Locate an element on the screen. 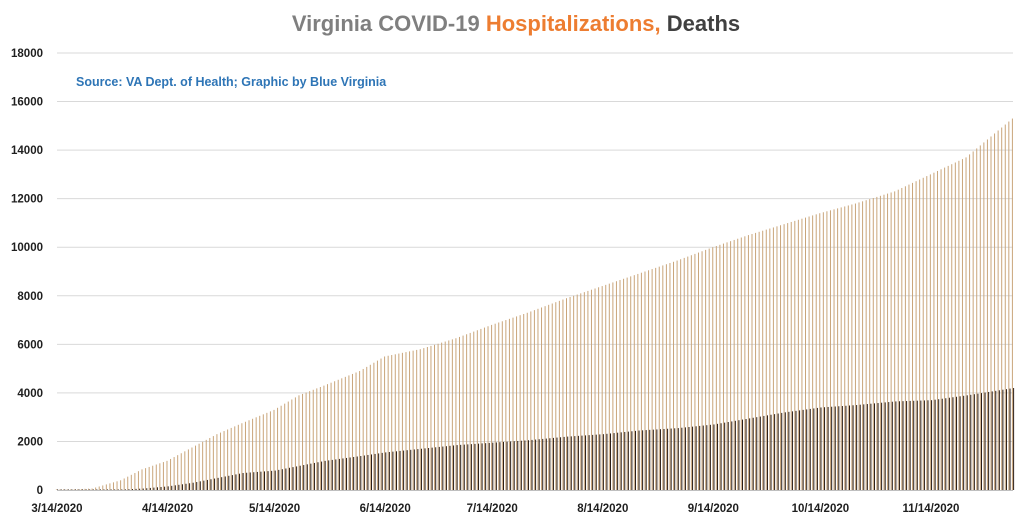 This screenshot has width=1024, height=523. x-tick-label: 11/14/2020 is located at coordinates (930, 509).